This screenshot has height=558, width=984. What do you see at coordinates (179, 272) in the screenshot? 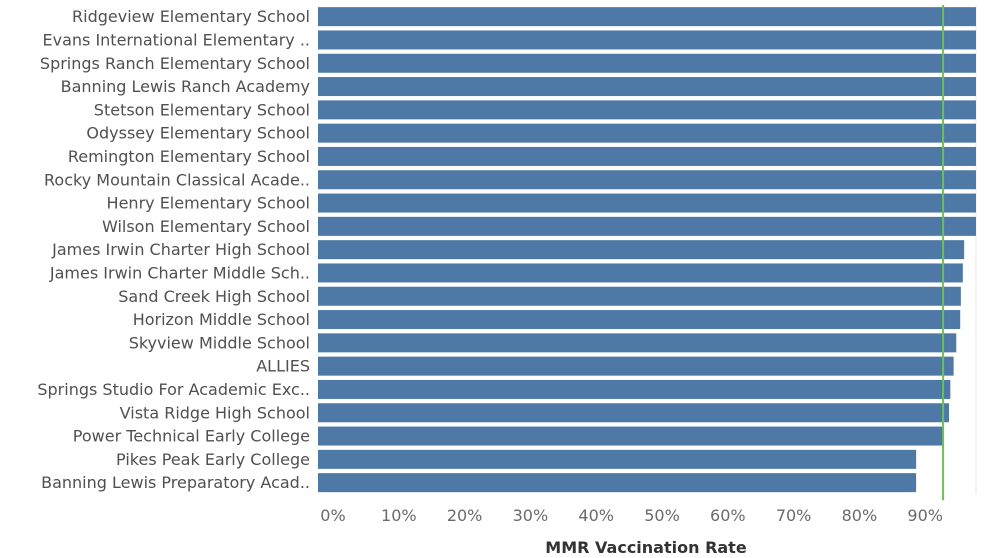
I see `category-label: James Irwin Charter Middle Sch..` at bounding box center [179, 272].